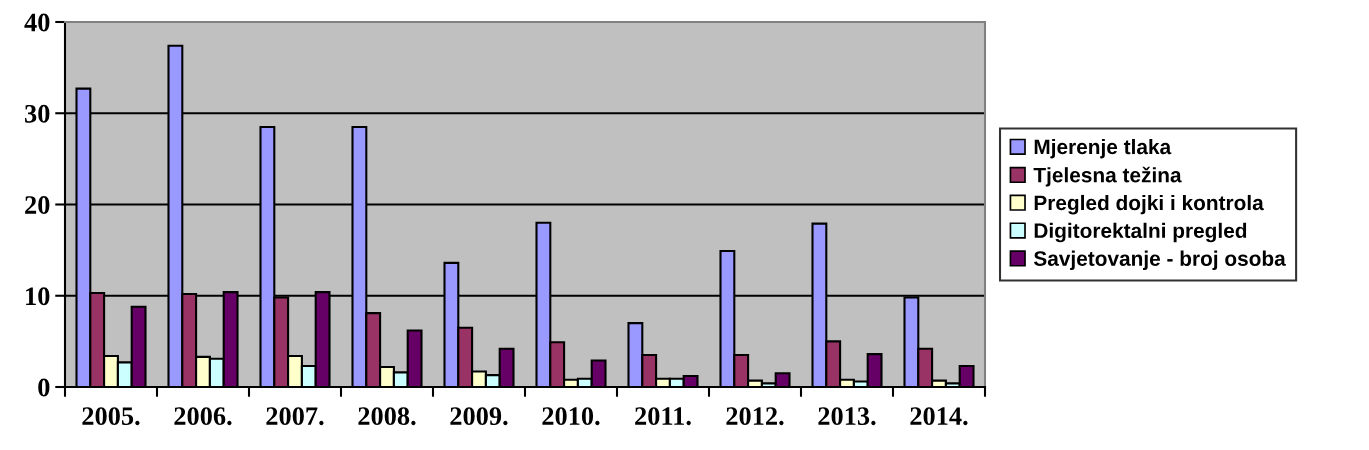 Image resolution: width=1369 pixels, height=450 pixels. What do you see at coordinates (1107, 176) in the screenshot?
I see `legend-label: Tjelesna težina` at bounding box center [1107, 176].